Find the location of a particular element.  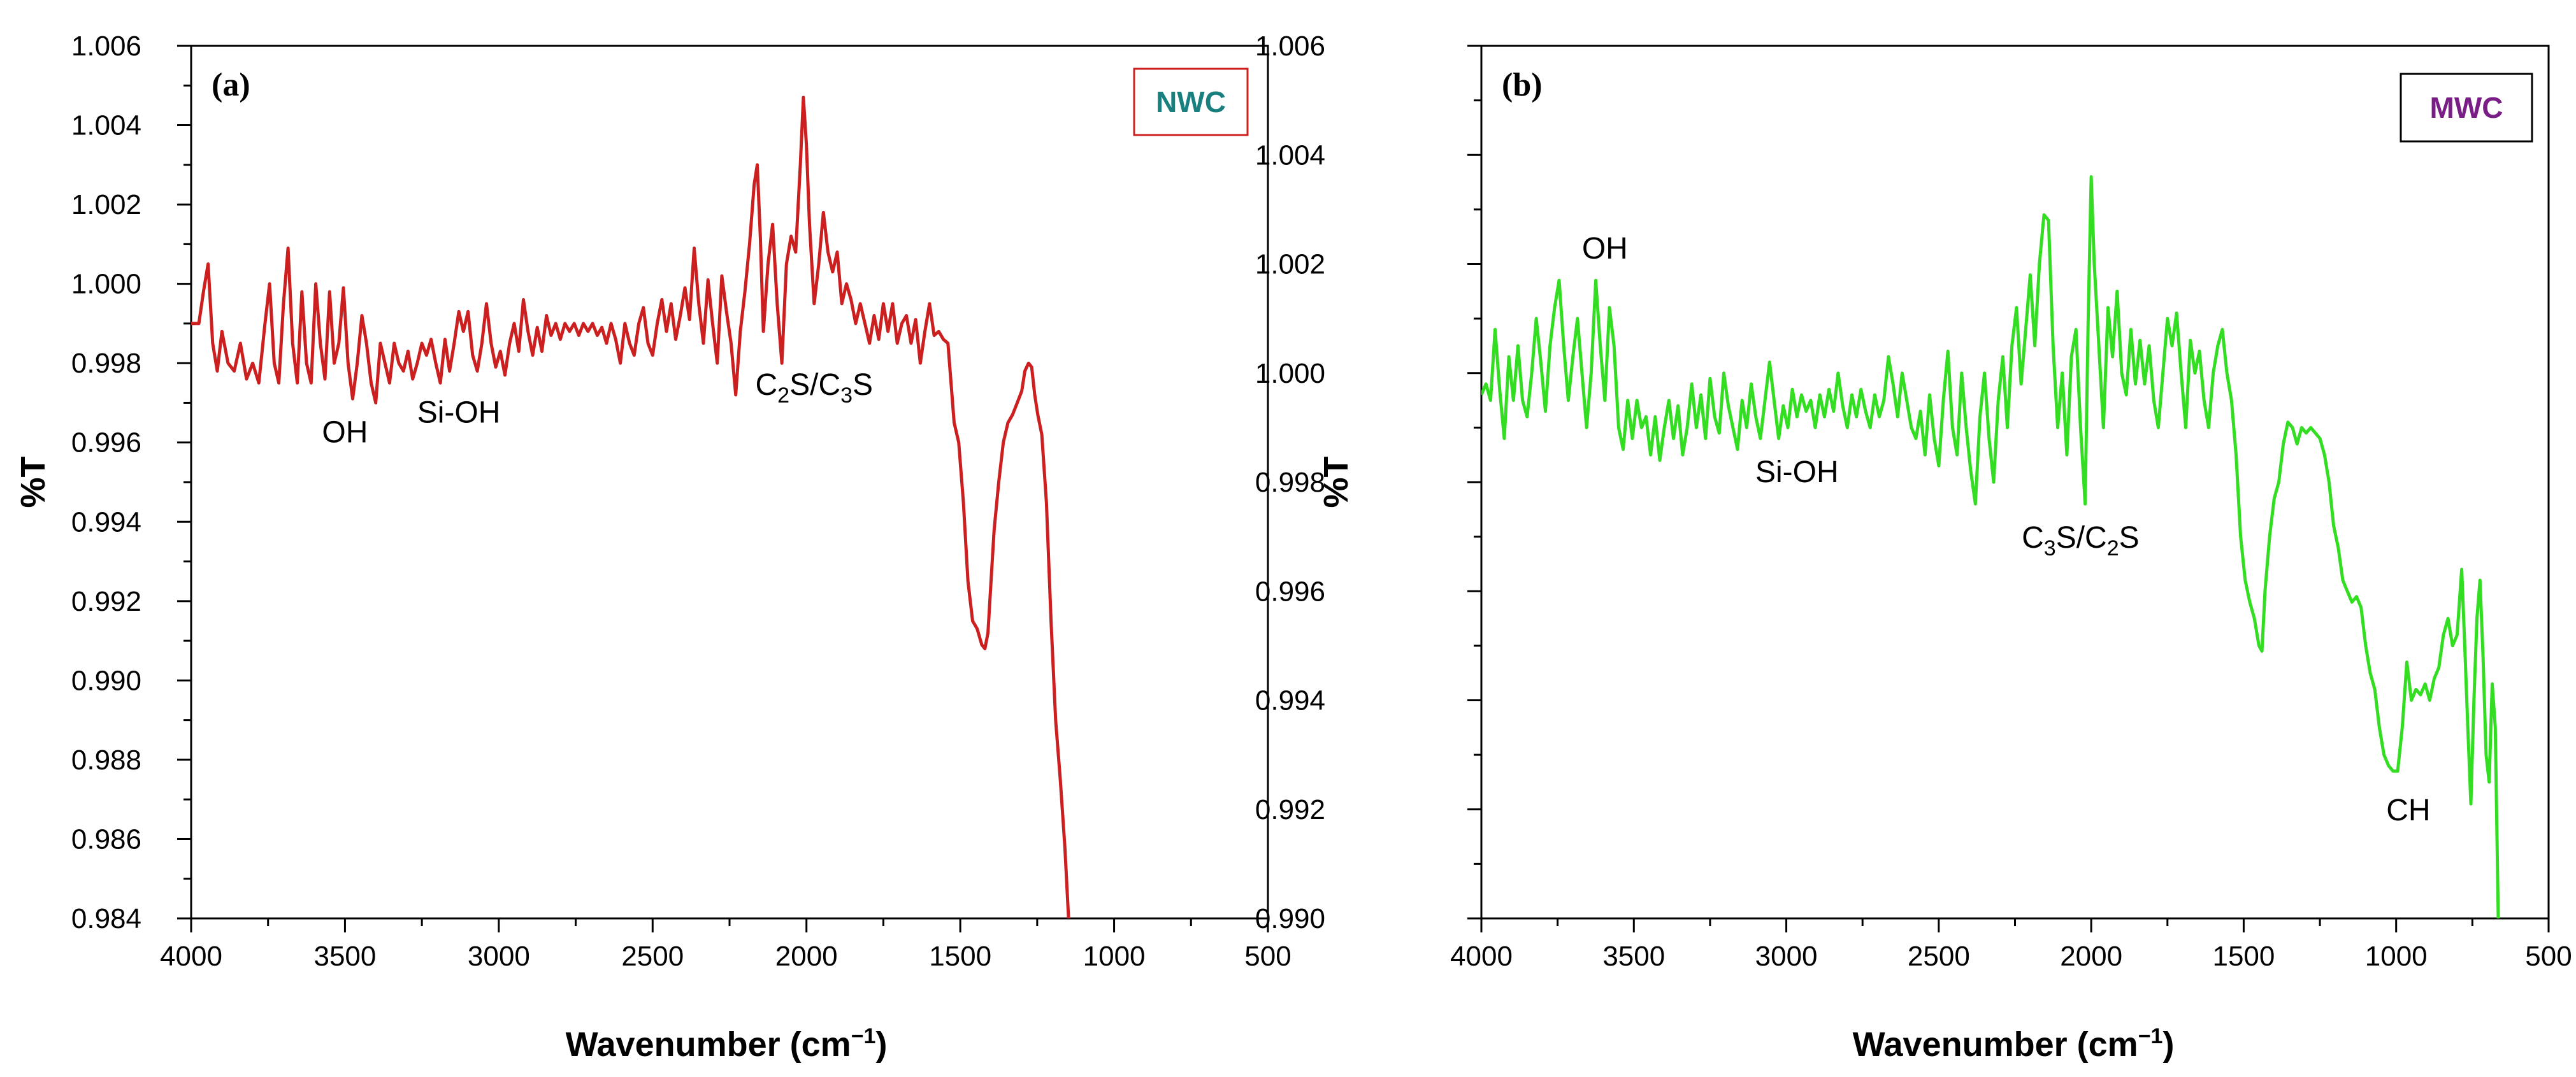

annotation-c2s-c3s: C2S/C3S is located at coordinates (815, 388).